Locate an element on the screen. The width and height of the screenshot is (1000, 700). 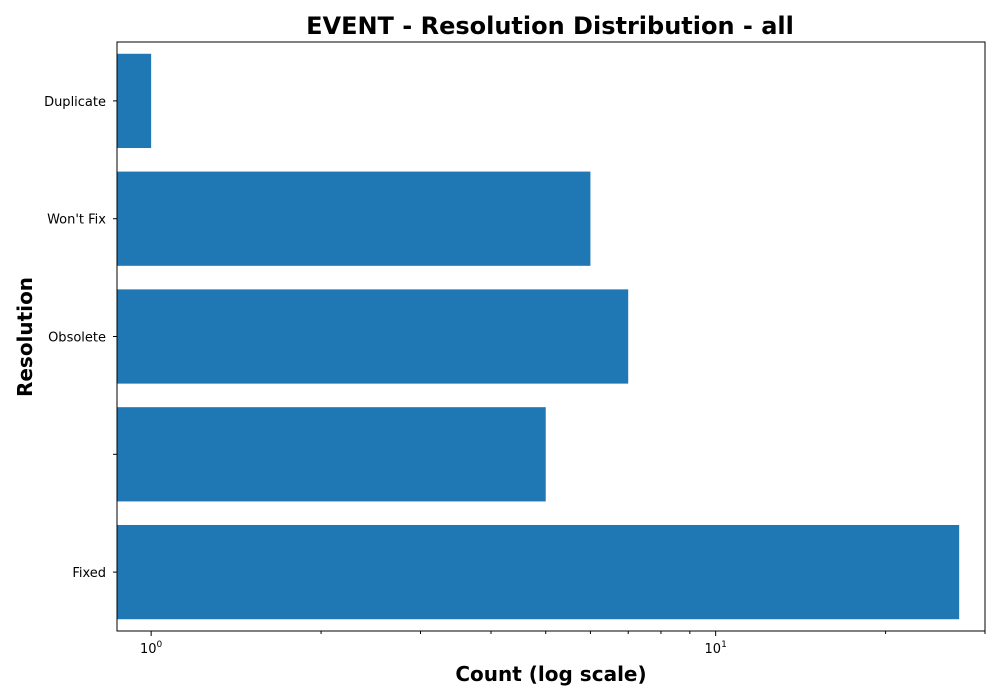
x-axis-label: Count (log scale) is located at coordinates (550, 674).